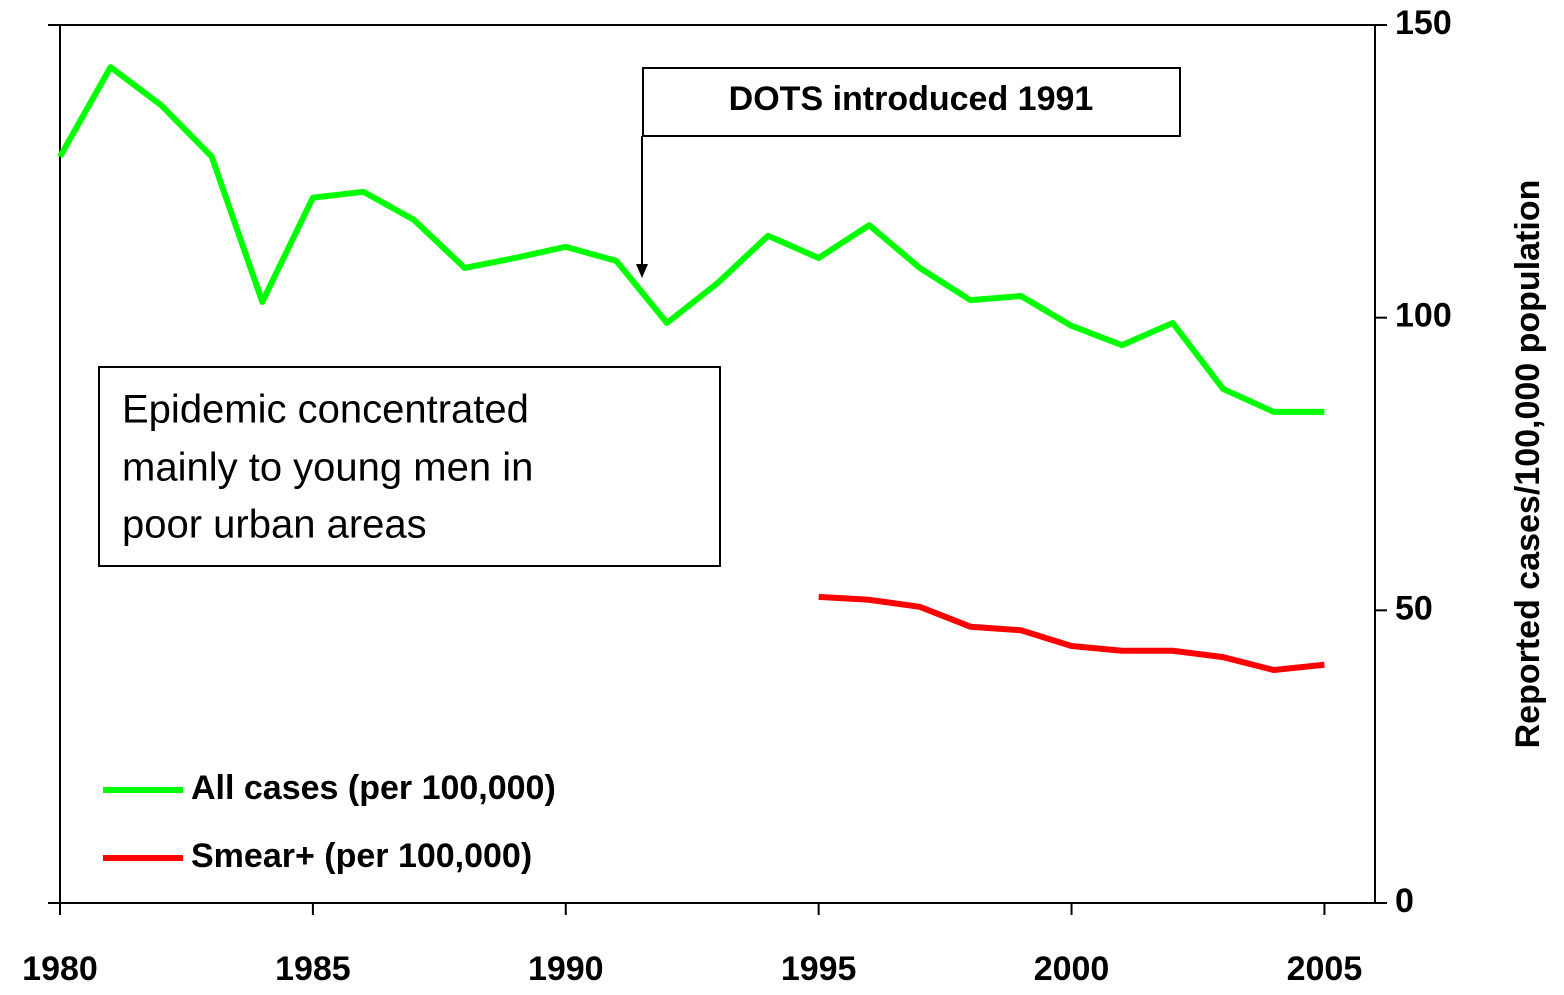  What do you see at coordinates (1423, 316) in the screenshot?
I see `y-tick-label: 100` at bounding box center [1423, 316].